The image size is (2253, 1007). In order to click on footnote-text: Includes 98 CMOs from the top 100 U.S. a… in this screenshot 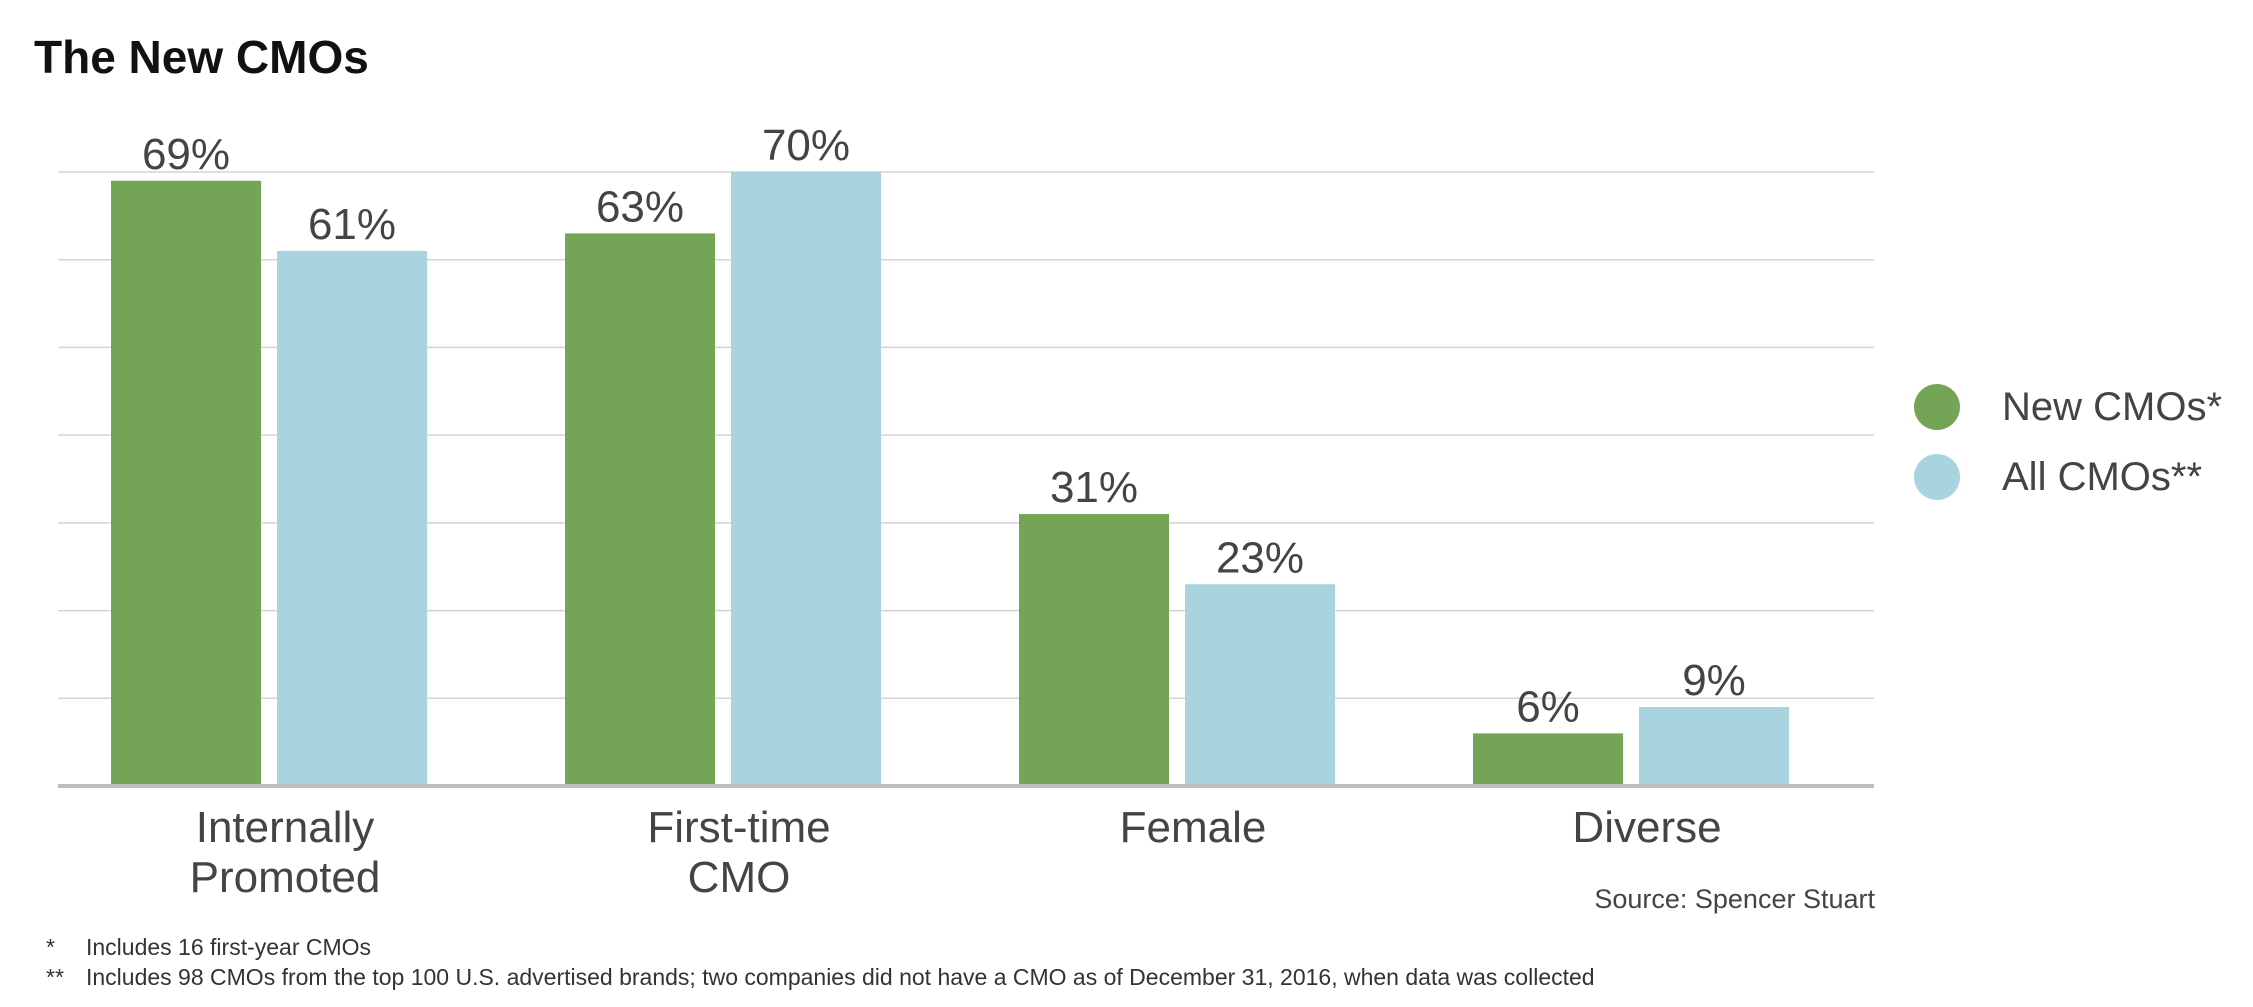, I will do `click(840, 977)`.